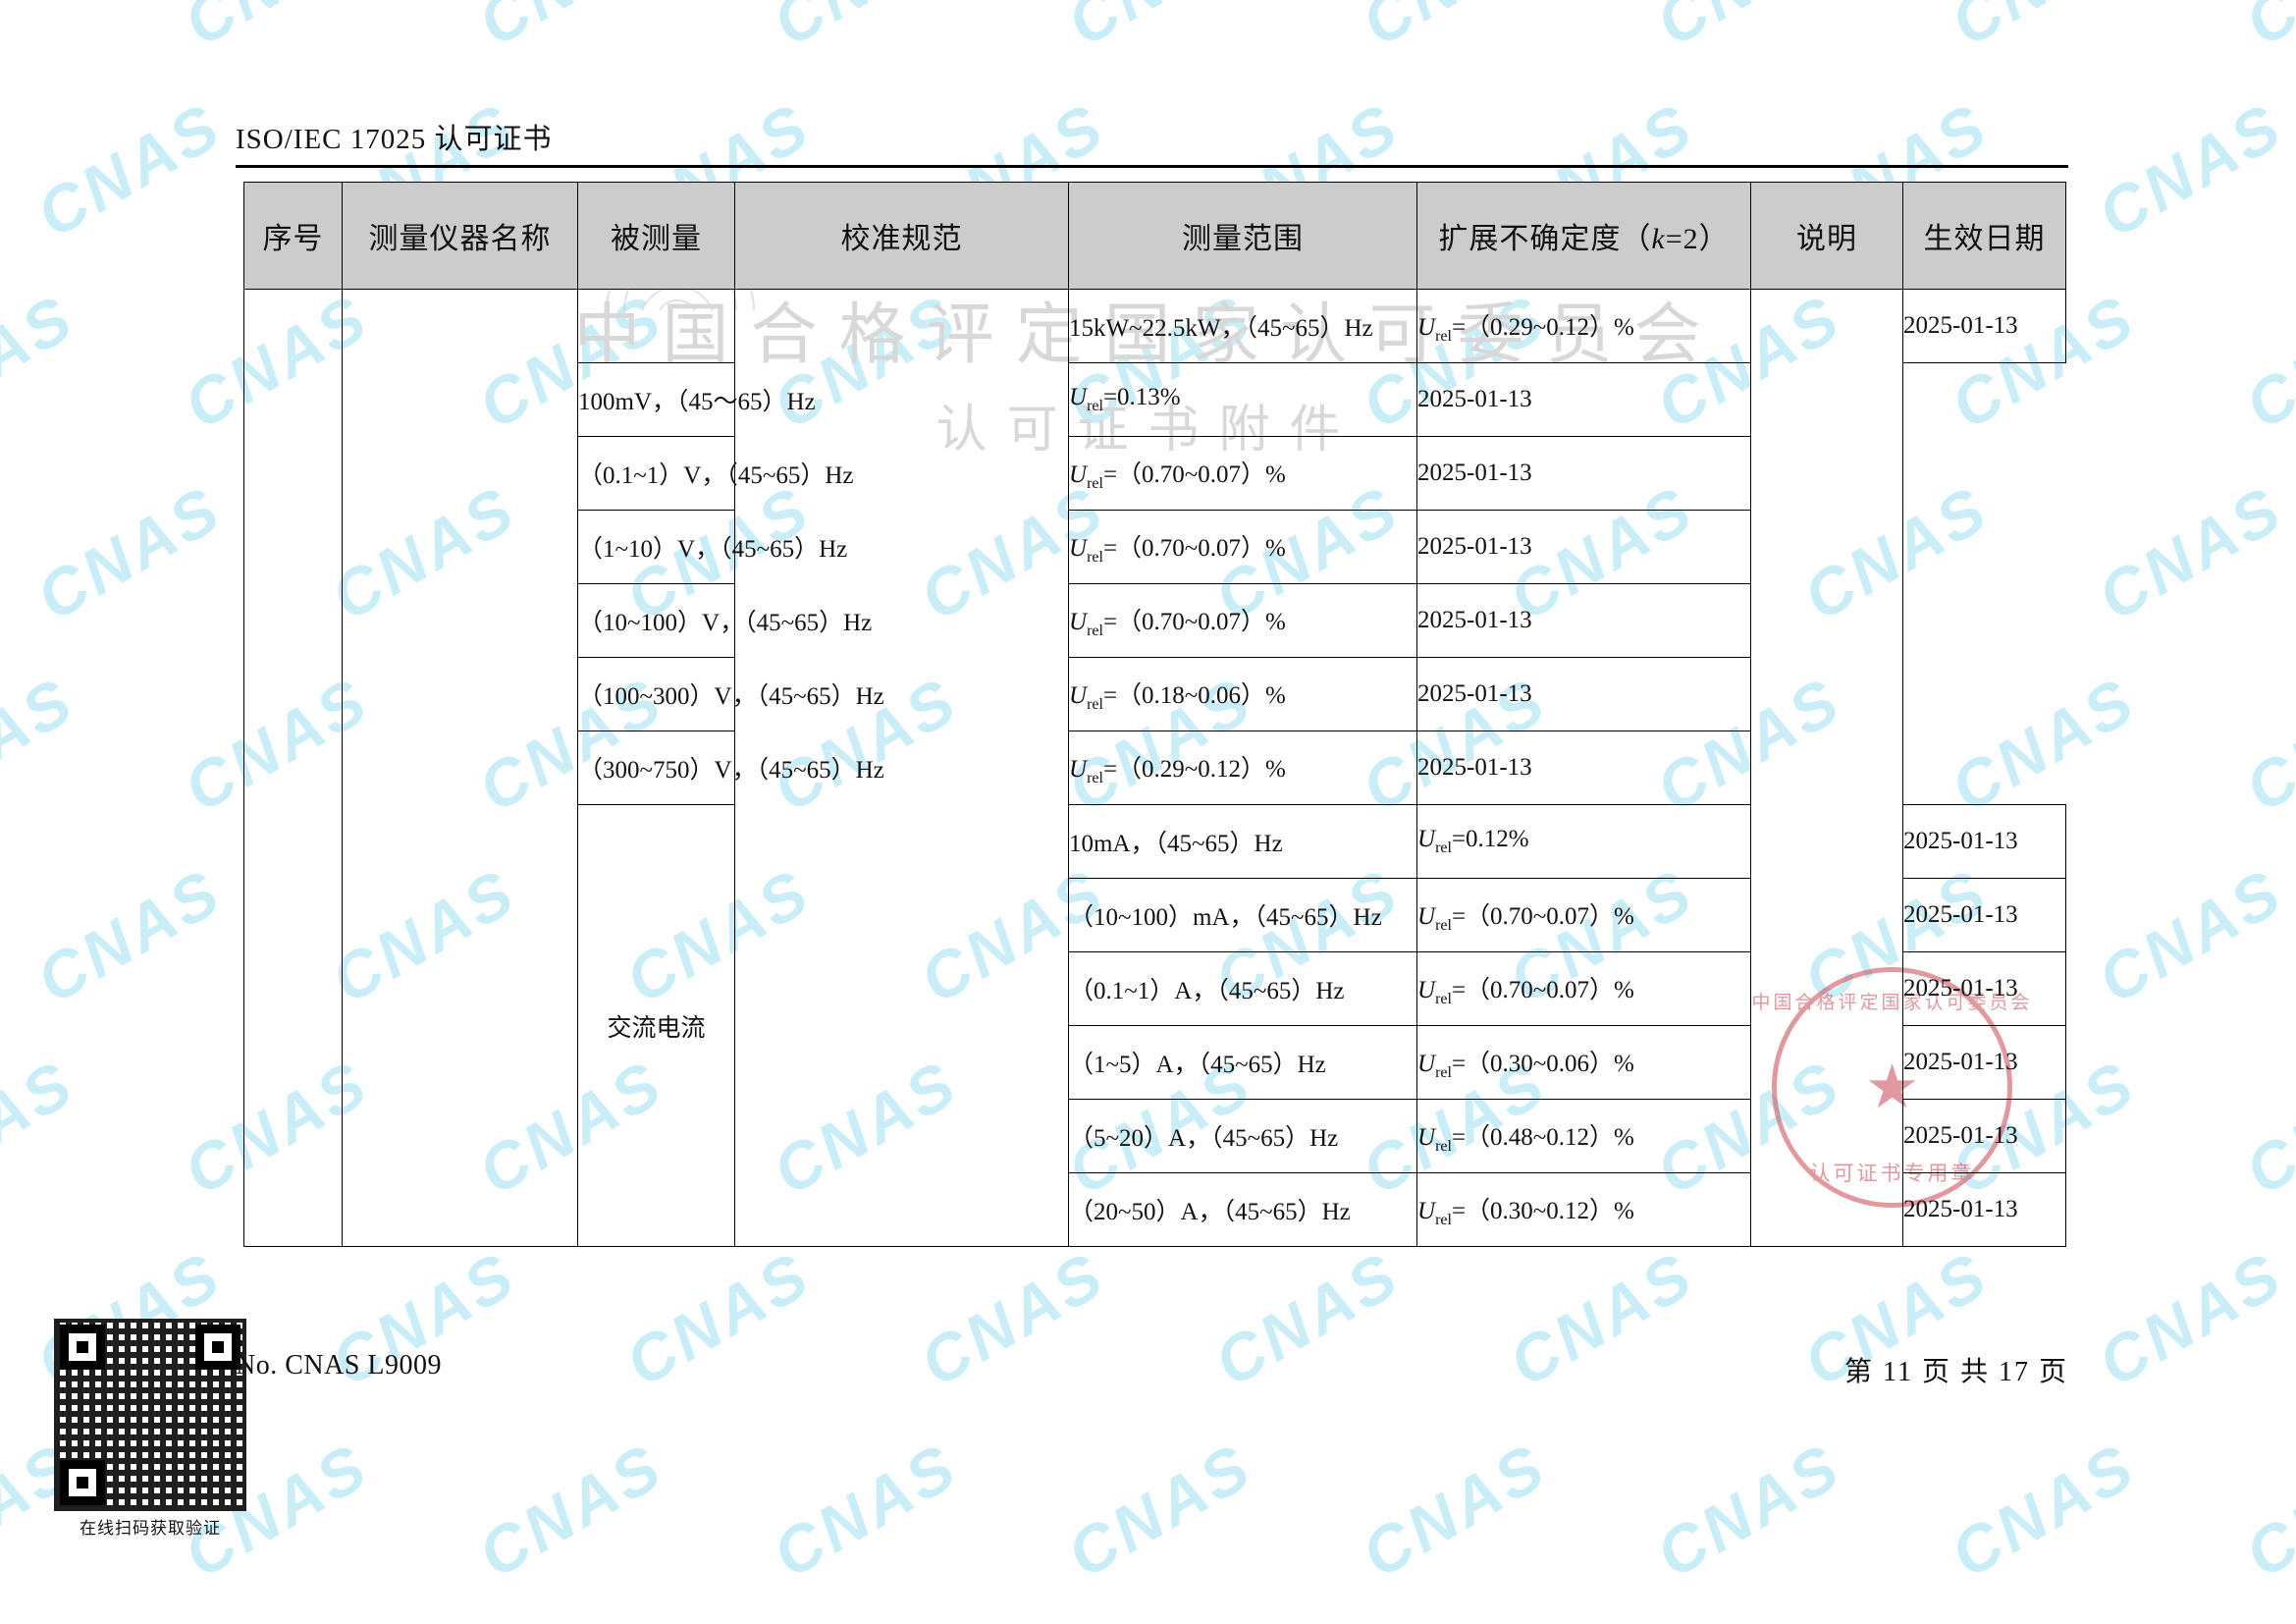 Image resolution: width=2296 pixels, height=1624 pixels. Describe the element at coordinates (1152, 166) in the screenshot. I see `header-divider` at that location.